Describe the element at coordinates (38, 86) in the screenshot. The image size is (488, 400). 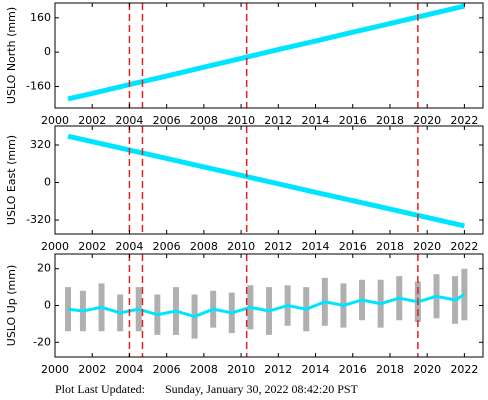
I see `y-tick-label: -160` at that location.